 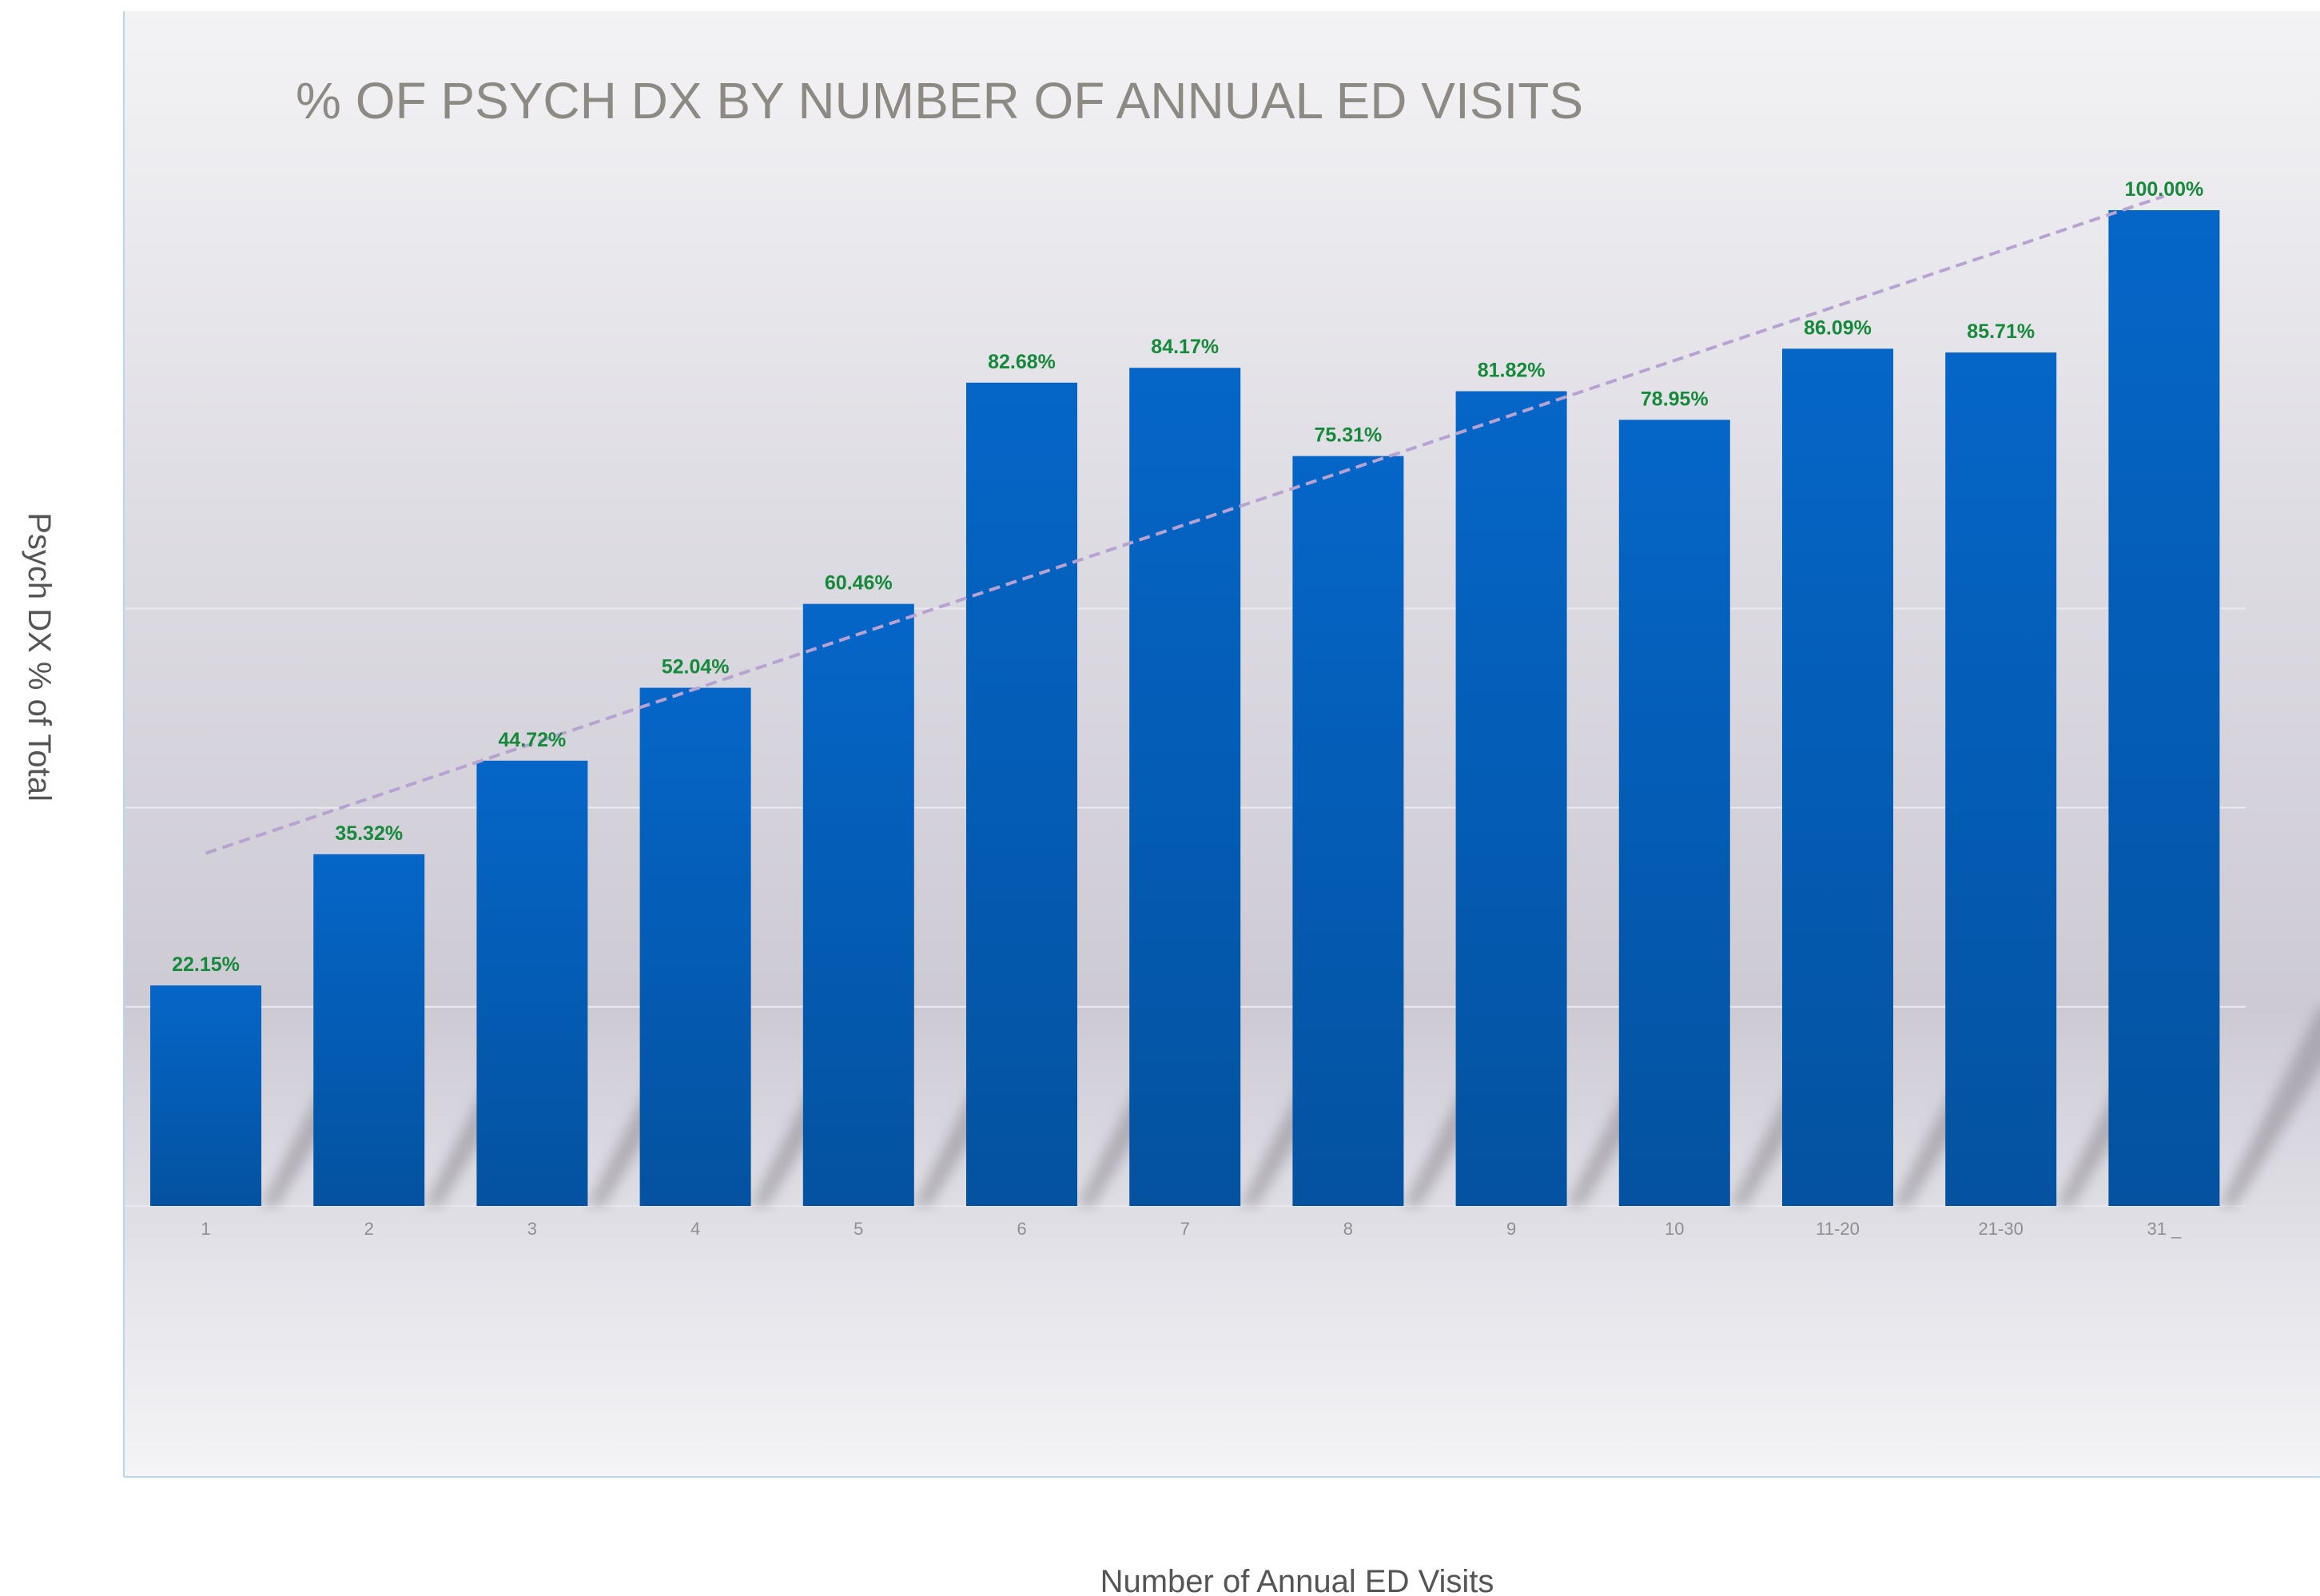 I want to click on x-tick-label: 5, so click(x=859, y=1229).